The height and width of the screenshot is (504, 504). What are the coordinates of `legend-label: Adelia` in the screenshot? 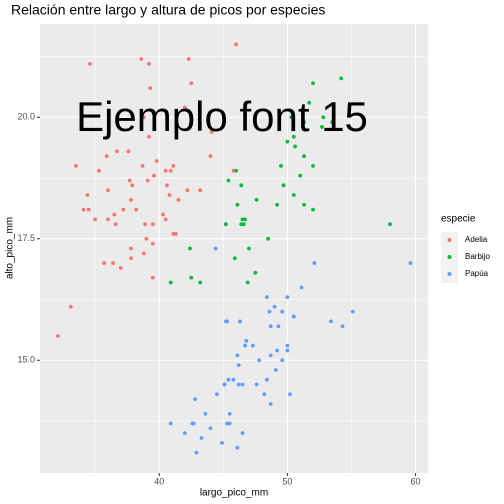 It's located at (476, 239).